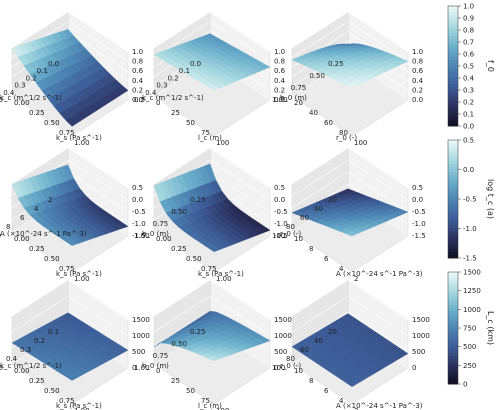  Describe the element at coordinates (281, 224) in the screenshot. I see `z-tick-label: -1.0` at that location.